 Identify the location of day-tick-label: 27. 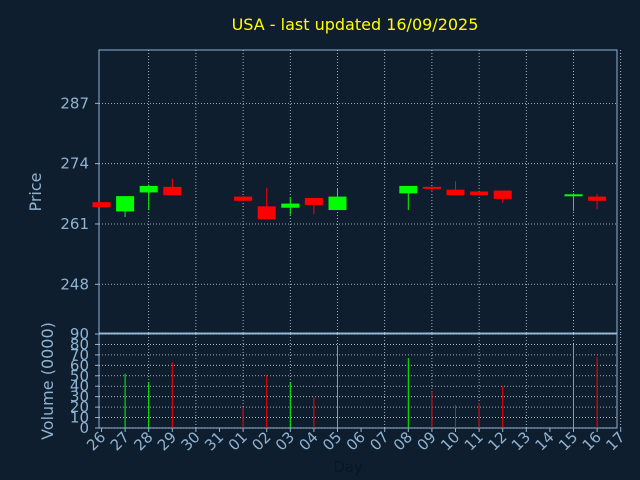
(120, 441).